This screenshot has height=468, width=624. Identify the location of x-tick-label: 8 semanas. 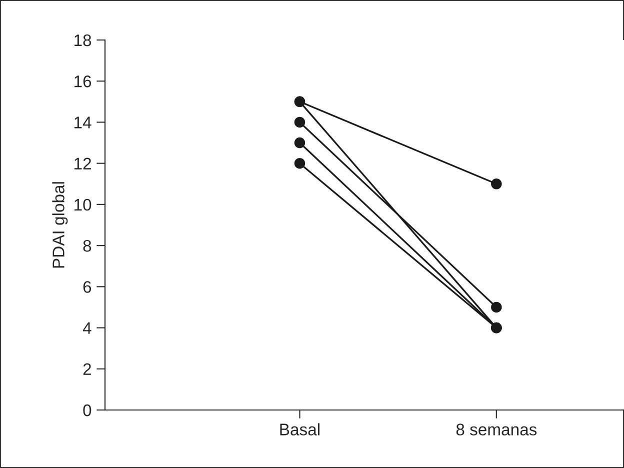
(496, 430).